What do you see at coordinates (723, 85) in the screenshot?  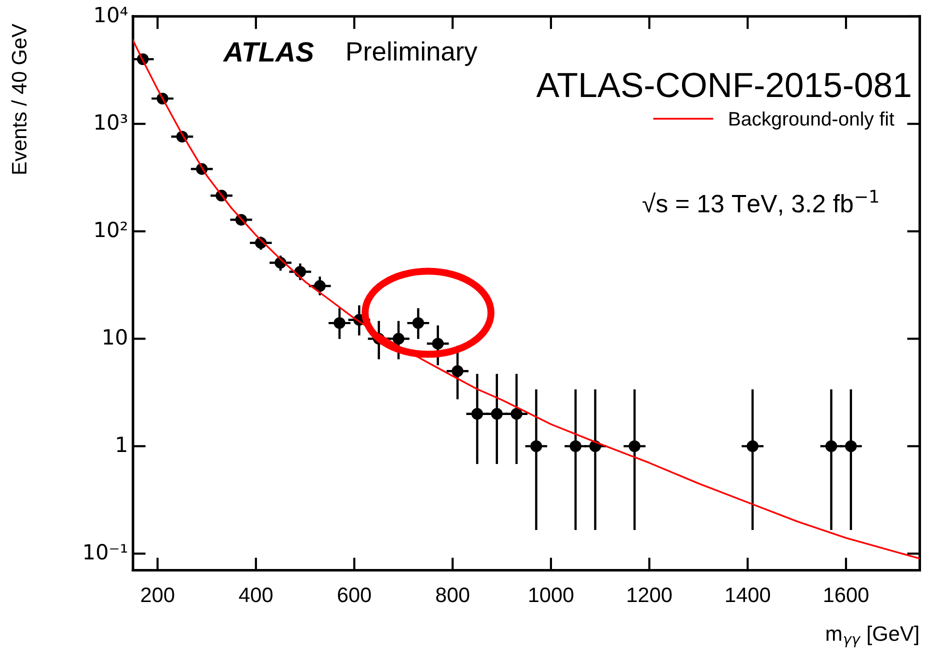 I see `annotation: ATLAS-CONF-2015-081` at bounding box center [723, 85].